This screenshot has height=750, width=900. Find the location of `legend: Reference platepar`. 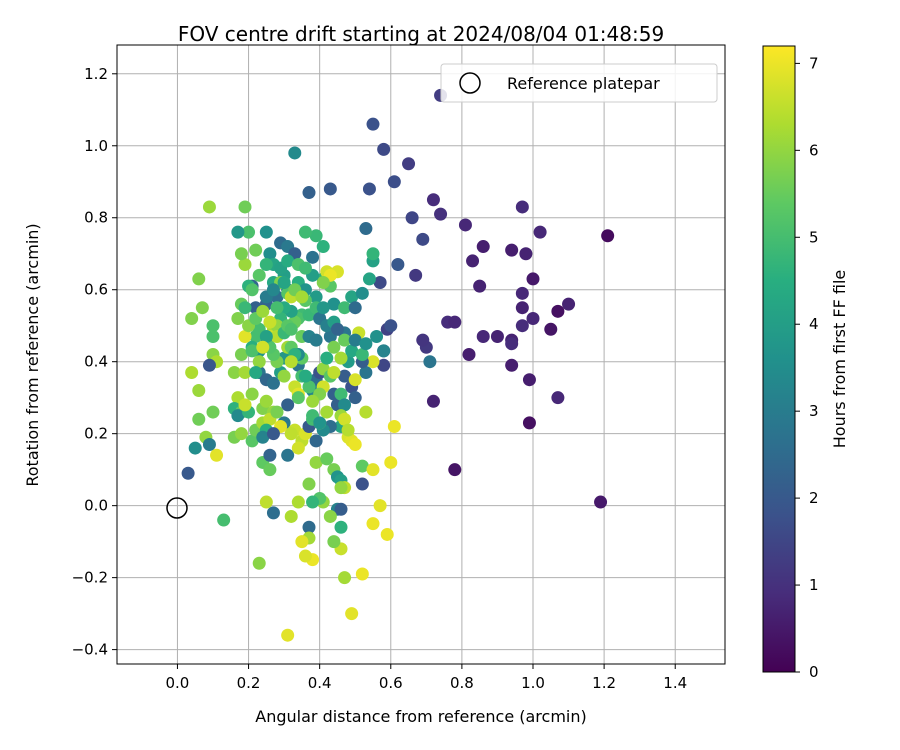

legend: Reference platepar is located at coordinates (579, 83).